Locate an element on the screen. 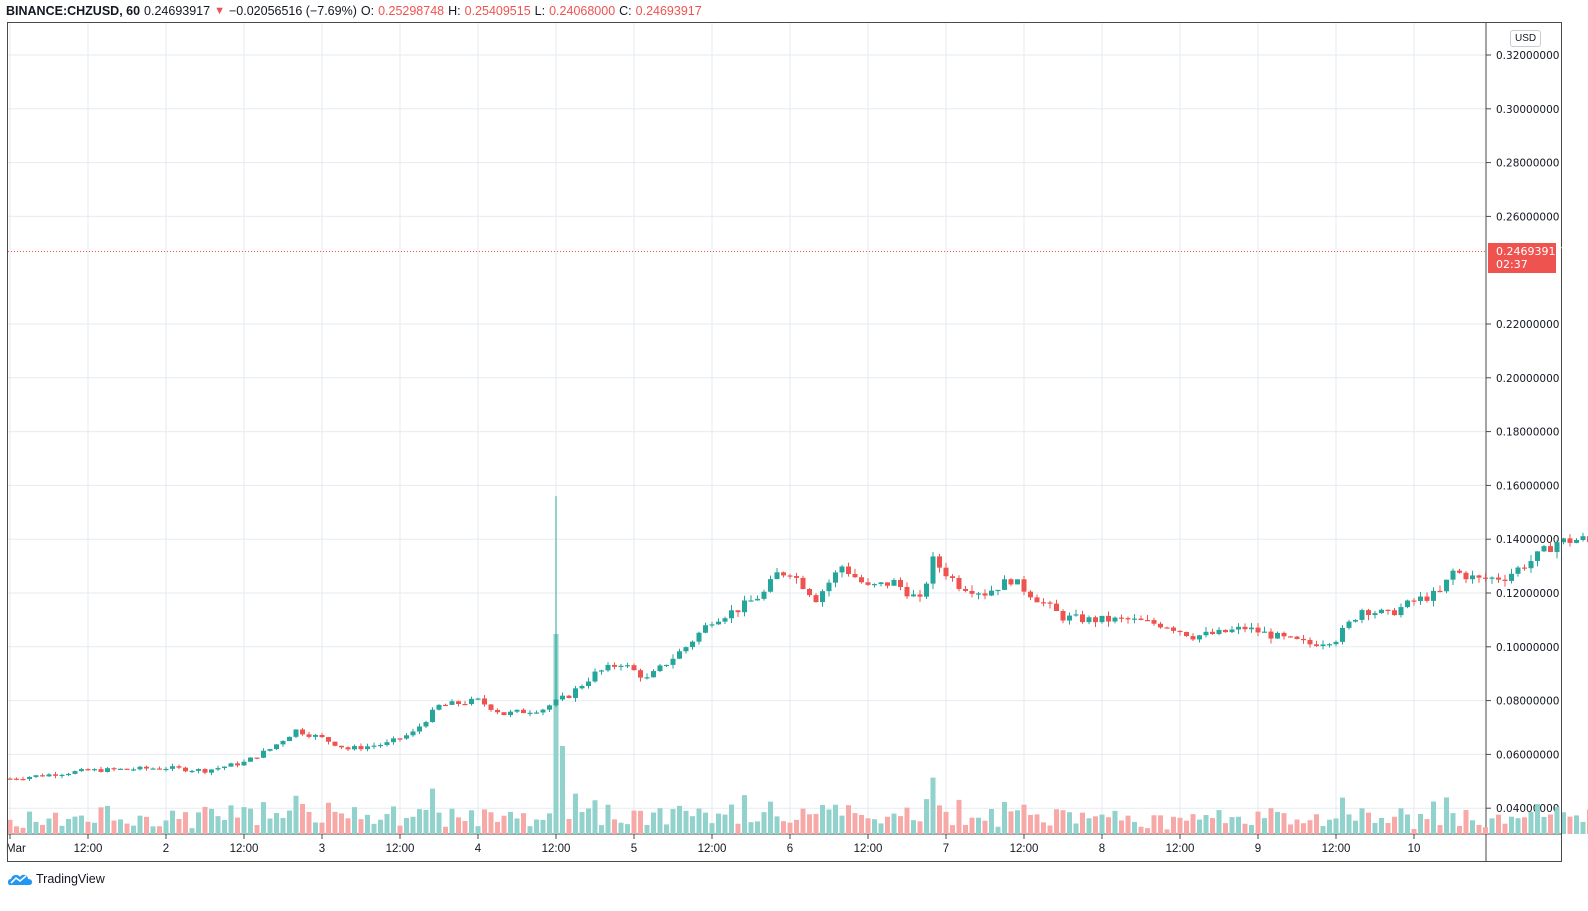  currency-badge: USD is located at coordinates (1526, 38).